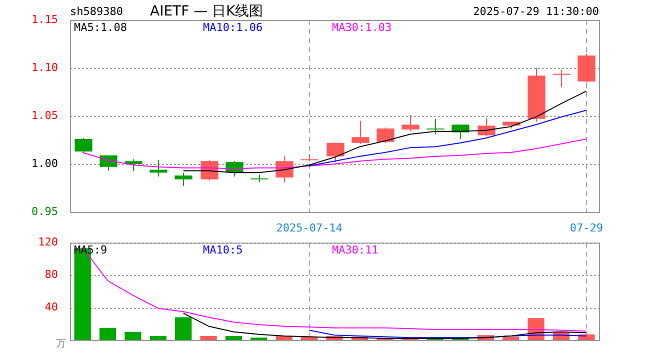  I want to click on x-tick-label: 2025-07-14, so click(309, 227).